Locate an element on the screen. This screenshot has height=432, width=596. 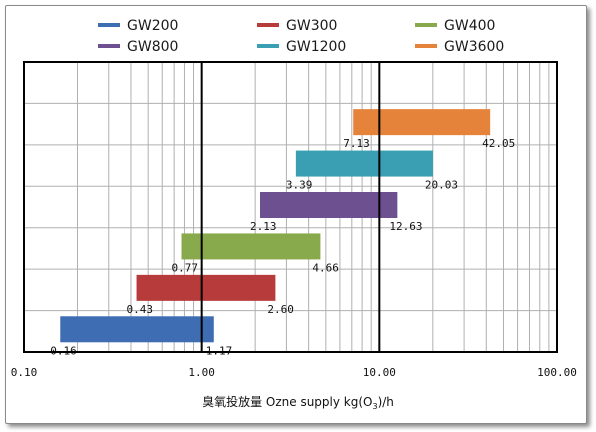
range-bar-gw200 is located at coordinates (137, 329).